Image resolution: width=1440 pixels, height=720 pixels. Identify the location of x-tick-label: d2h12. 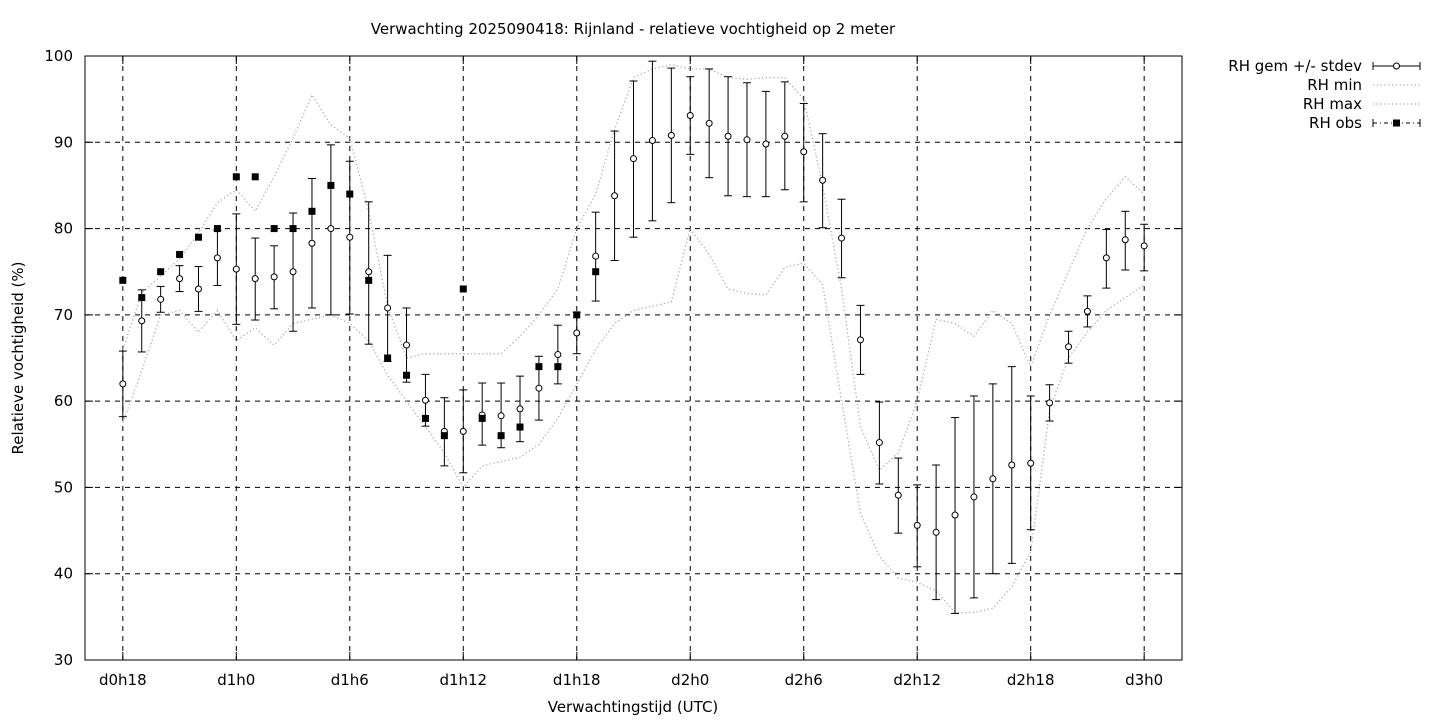
(917, 680).